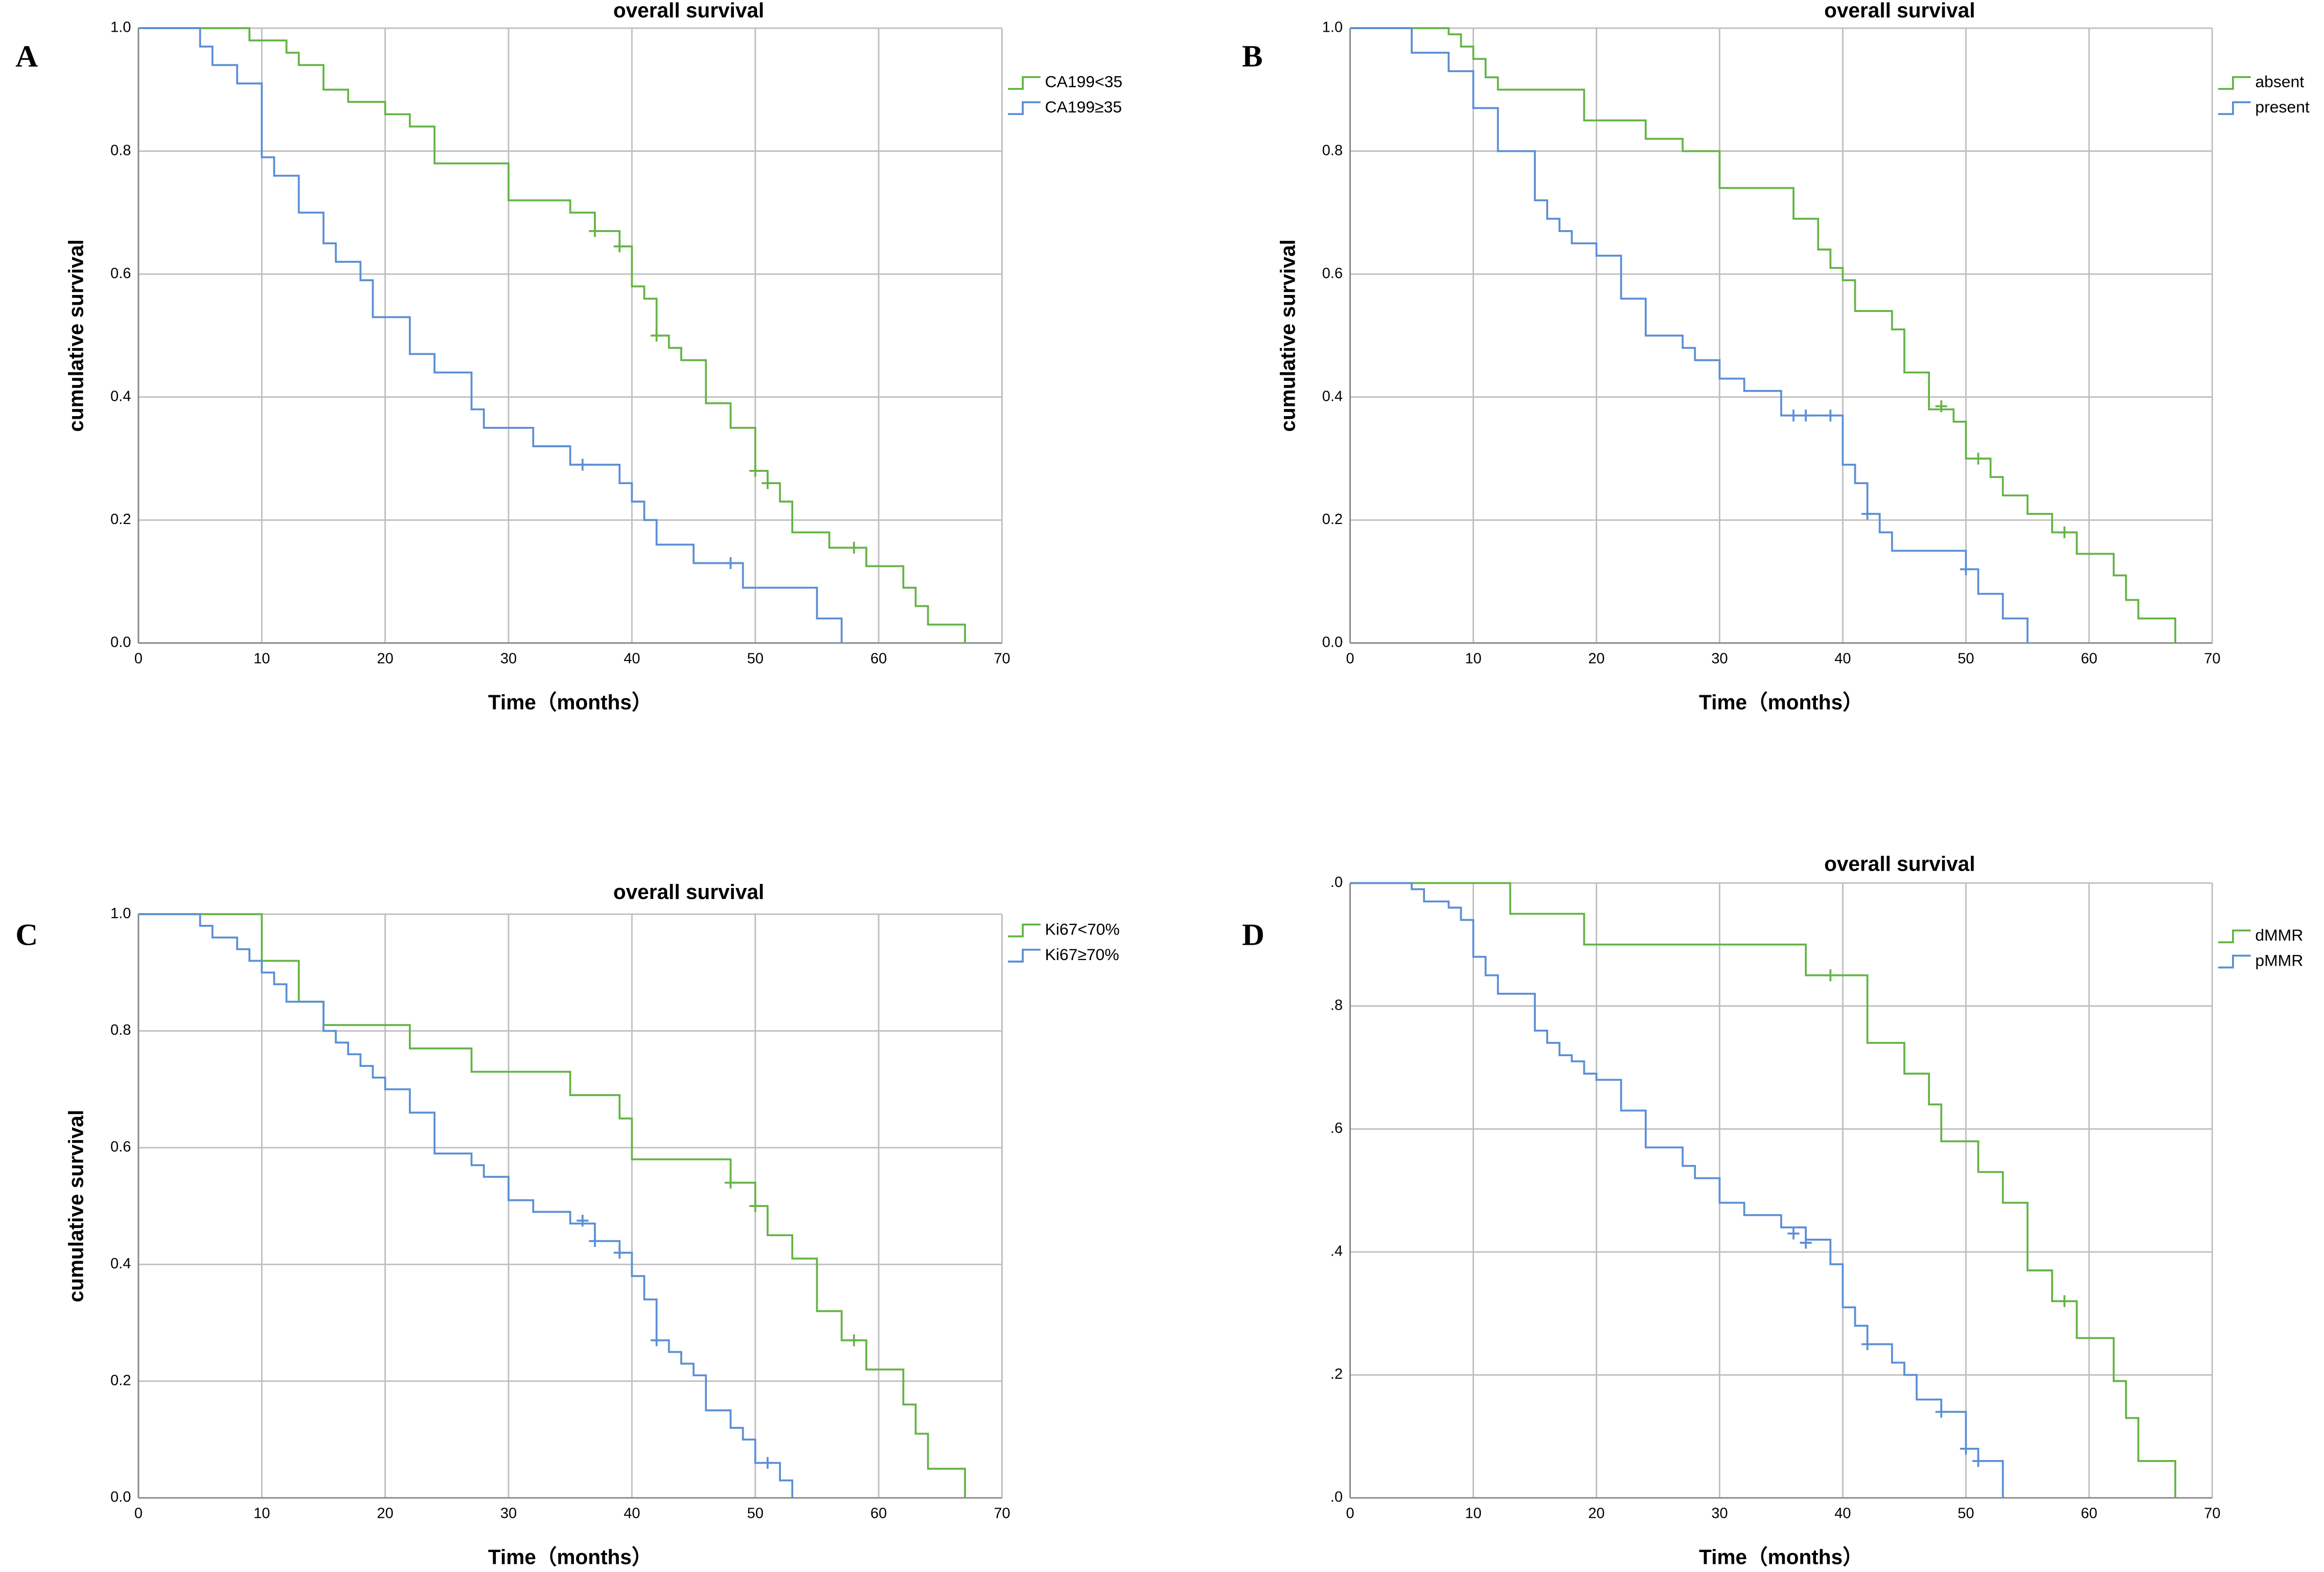 The image size is (2324, 1572). What do you see at coordinates (1084, 82) in the screenshot?
I see `legend-label: CA199<35` at bounding box center [1084, 82].